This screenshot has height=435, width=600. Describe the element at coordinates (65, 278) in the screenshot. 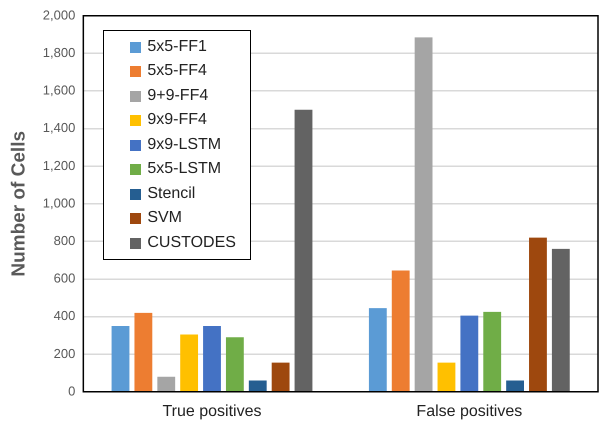

I see `y-tick-label: 600` at that location.